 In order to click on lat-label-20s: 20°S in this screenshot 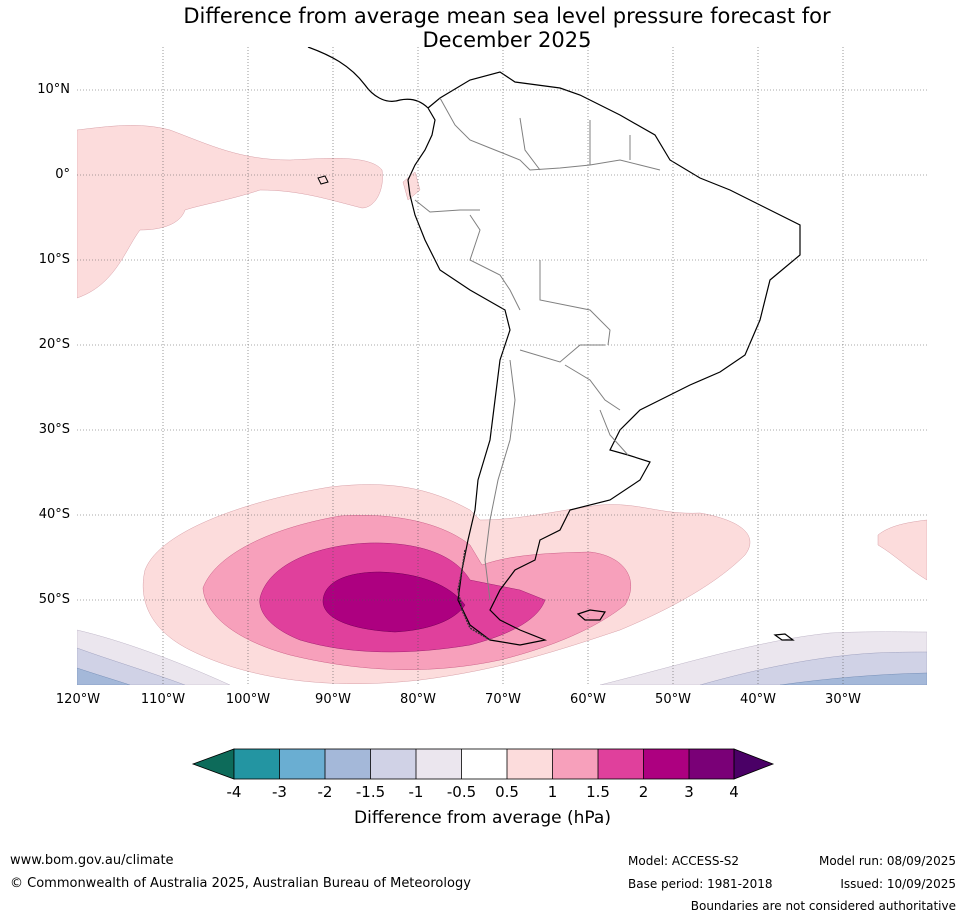, I will do `click(54, 344)`.